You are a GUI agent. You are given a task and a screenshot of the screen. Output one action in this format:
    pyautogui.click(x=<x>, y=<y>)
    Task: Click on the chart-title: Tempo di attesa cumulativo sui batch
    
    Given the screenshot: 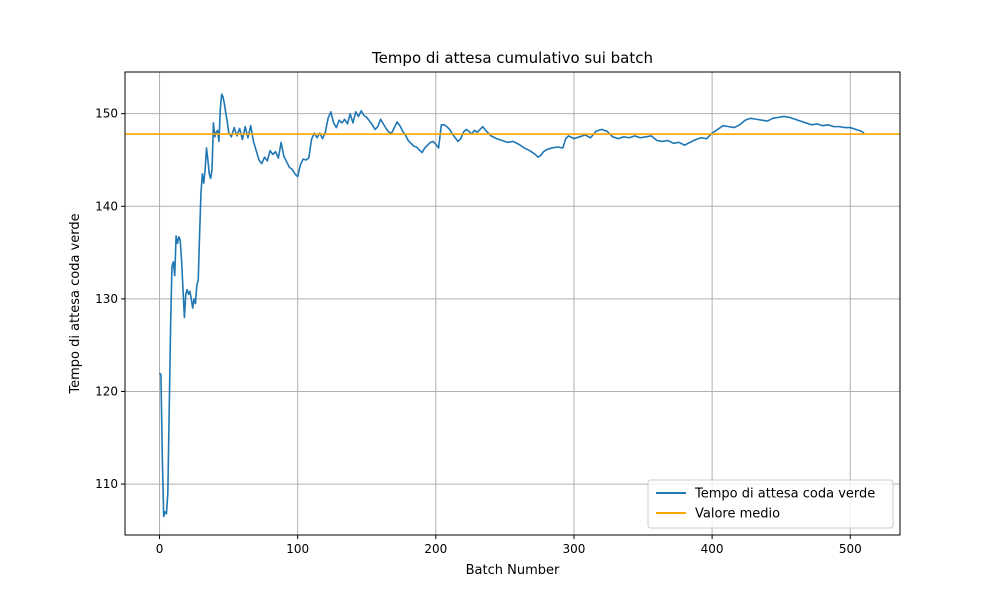 What is the action you would take?
    pyautogui.click(x=512, y=58)
    